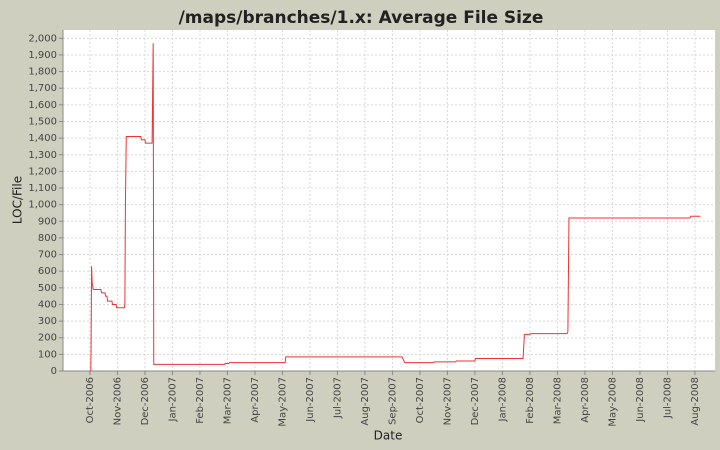 This screenshot has width=720, height=450. Describe the element at coordinates (695, 401) in the screenshot. I see `x-tick-label: Aug-2008` at that location.